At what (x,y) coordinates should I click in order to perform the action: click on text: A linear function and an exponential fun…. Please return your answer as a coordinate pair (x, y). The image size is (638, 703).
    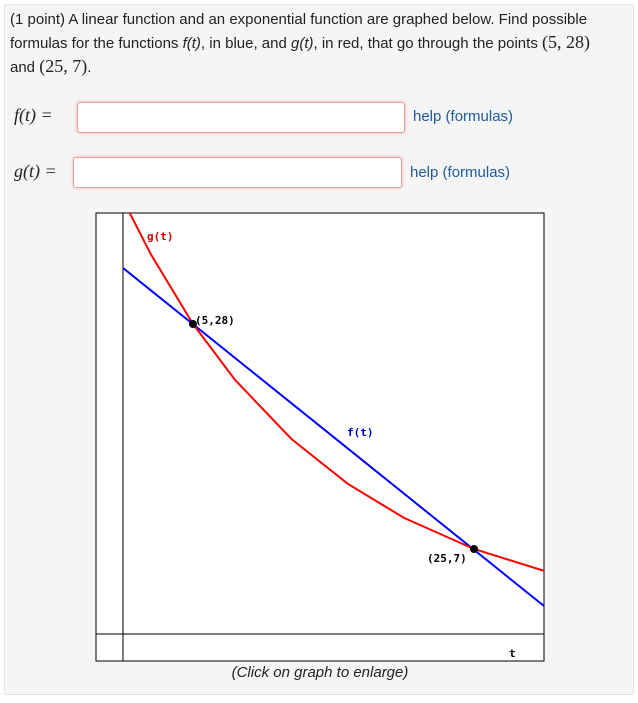
    Looking at the image, I should click on (326, 19).